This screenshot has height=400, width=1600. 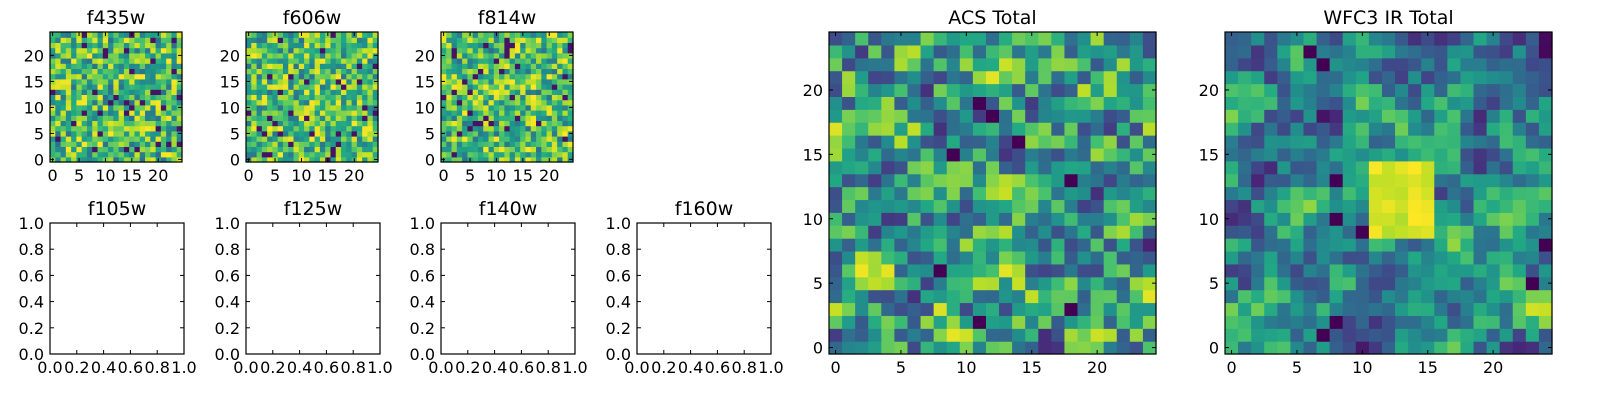 What do you see at coordinates (813, 154) in the screenshot?
I see `y-tick-label: 15` at bounding box center [813, 154].